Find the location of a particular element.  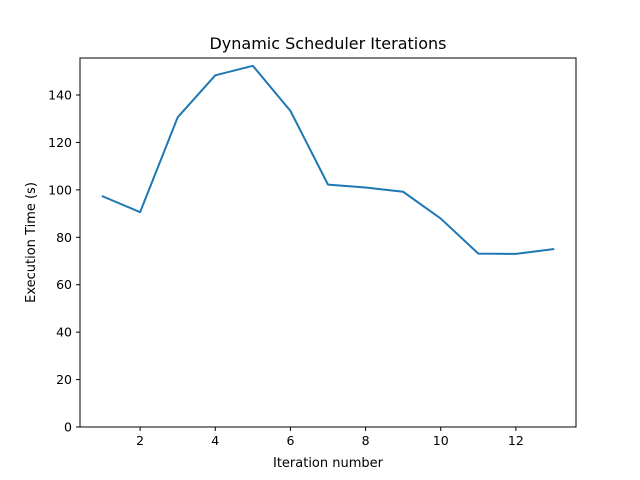

x-tick-label: 10 is located at coordinates (441, 440).